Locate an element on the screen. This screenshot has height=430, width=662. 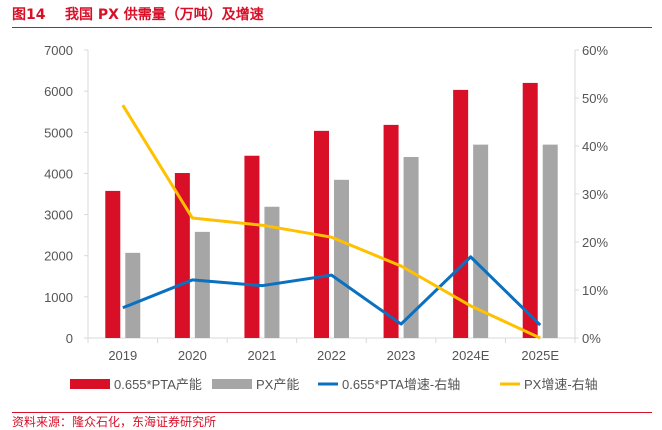
legend-label: 0.655*PTA增速-右轴 is located at coordinates (401, 384).